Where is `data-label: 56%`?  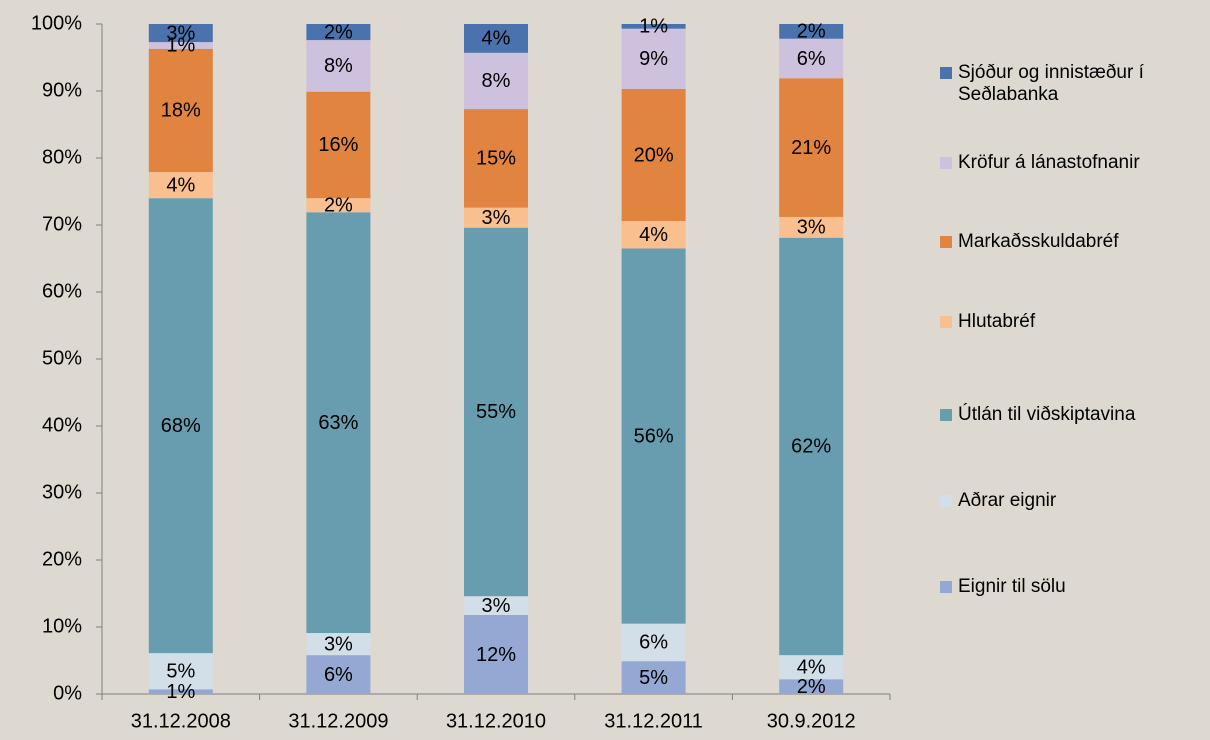 data-label: 56% is located at coordinates (654, 436).